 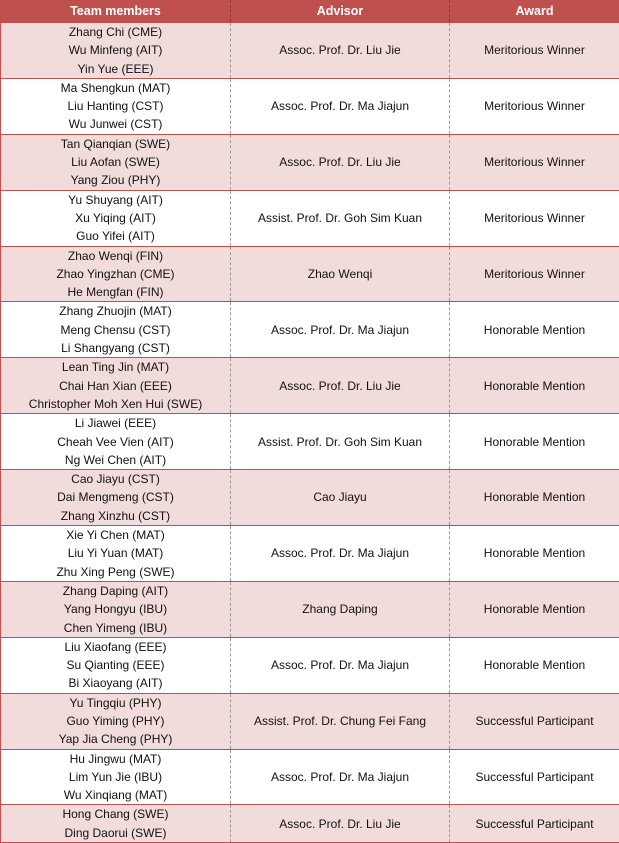 I want to click on advisor-cell: Assist. Prof. Dr. Chung Fei Fang, so click(x=340, y=721).